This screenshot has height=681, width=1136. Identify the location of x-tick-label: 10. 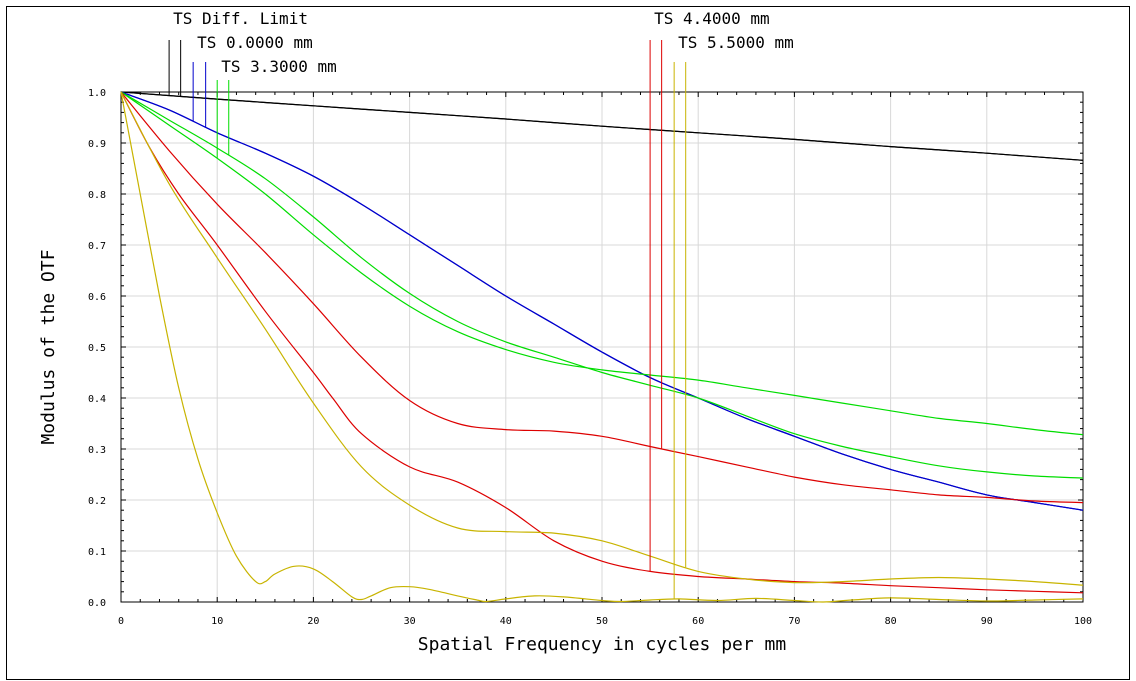
(217, 621).